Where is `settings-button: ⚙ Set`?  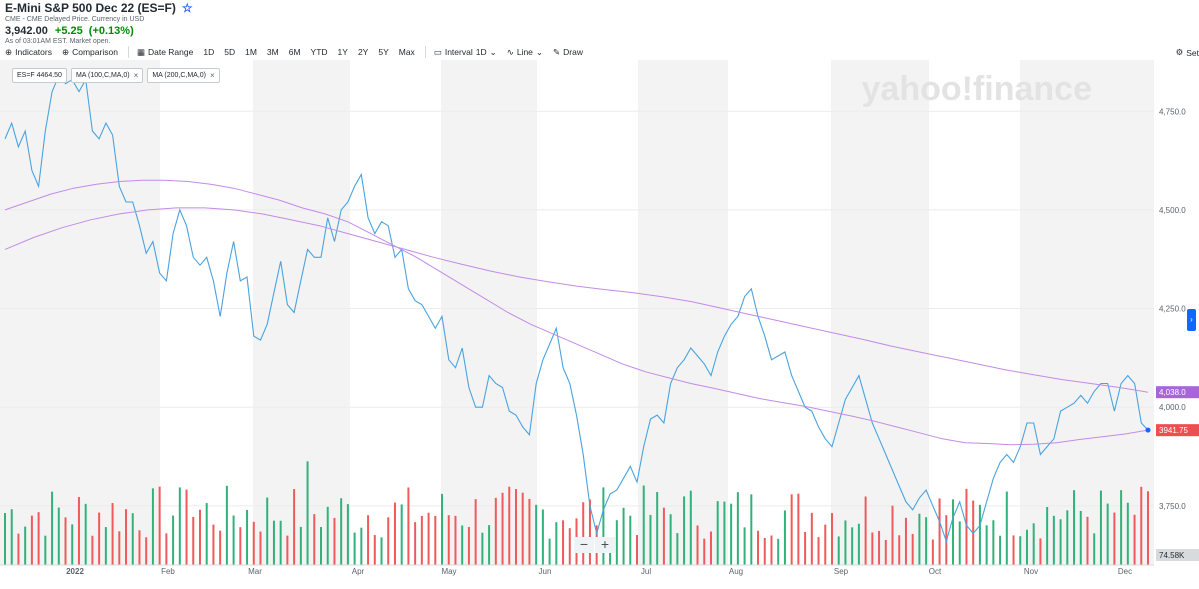 settings-button: ⚙ Set is located at coordinates (1187, 52).